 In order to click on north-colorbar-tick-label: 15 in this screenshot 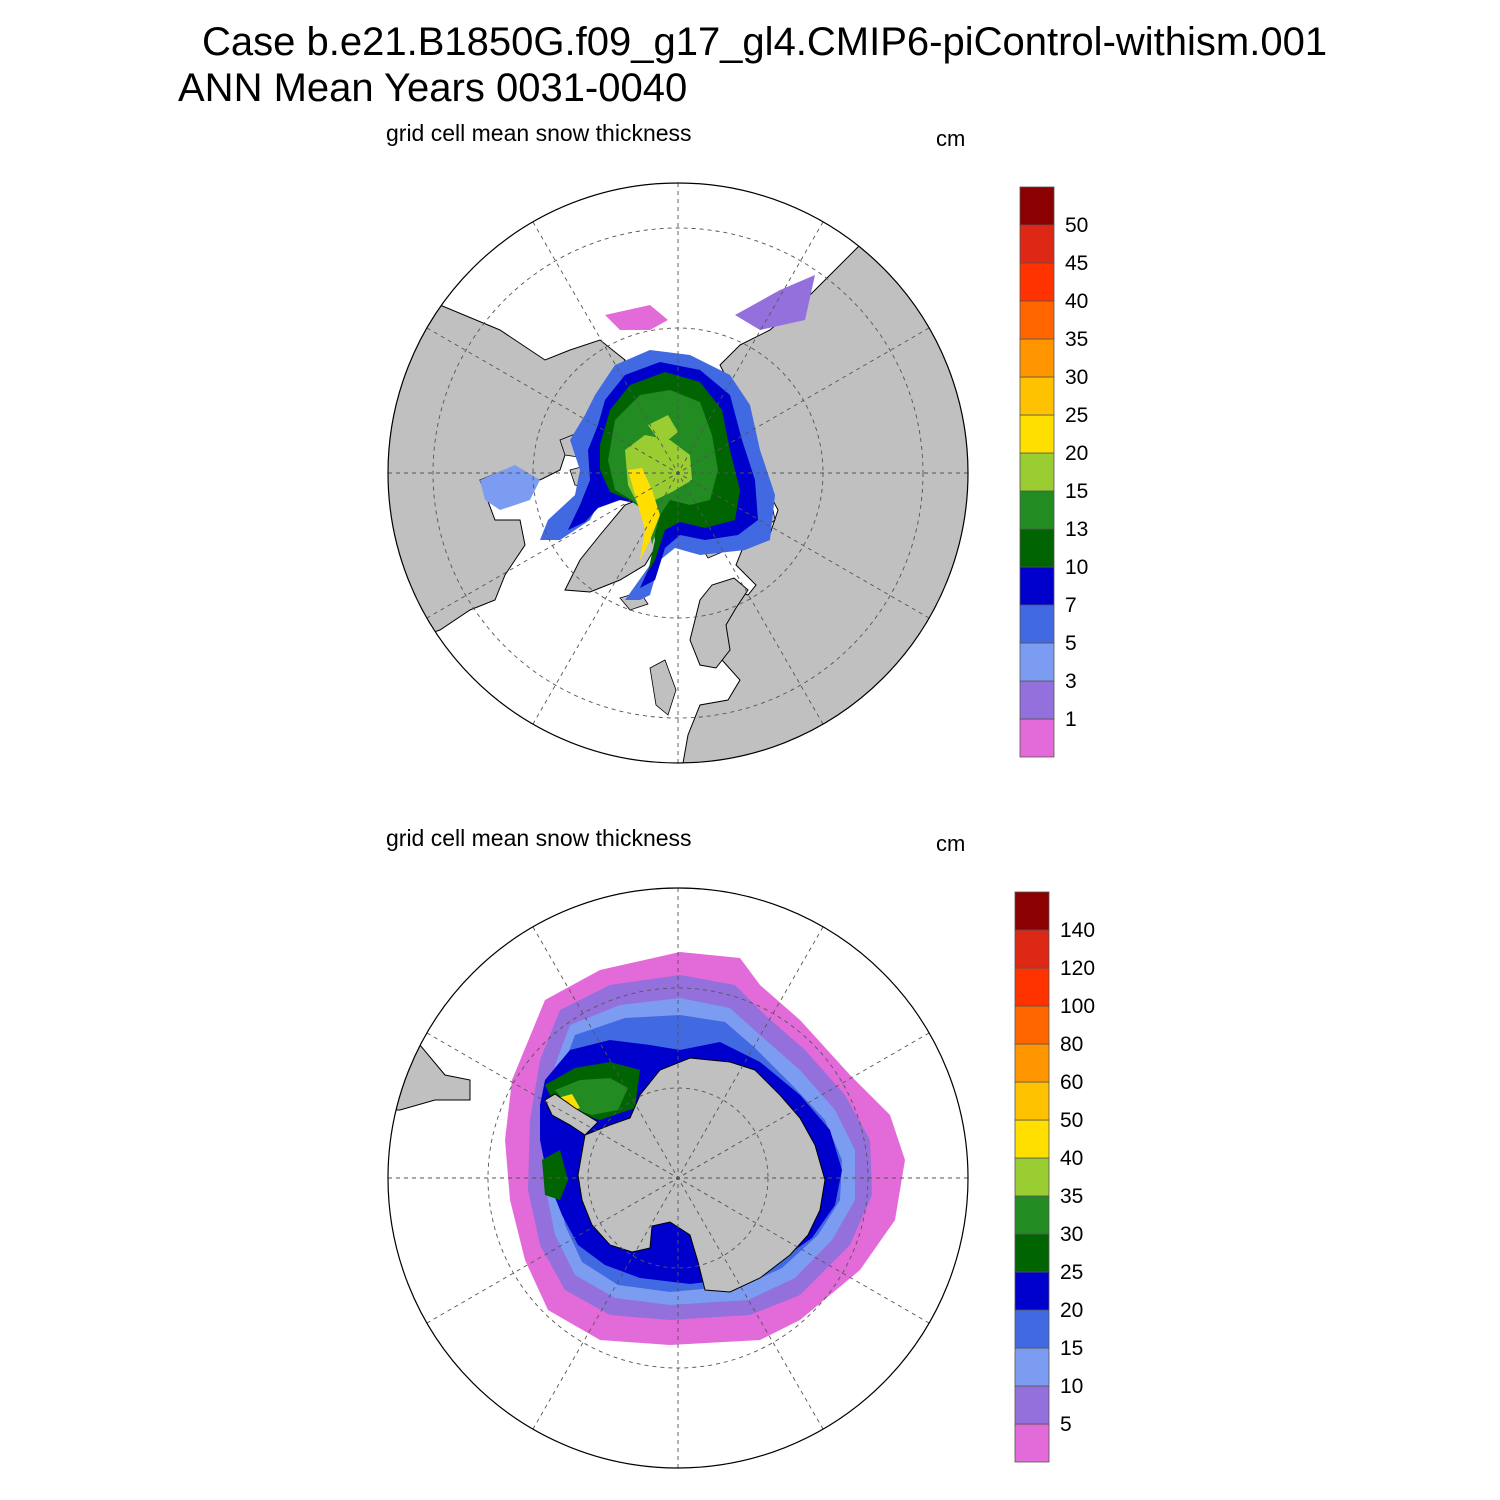, I will do `click(1076, 491)`.